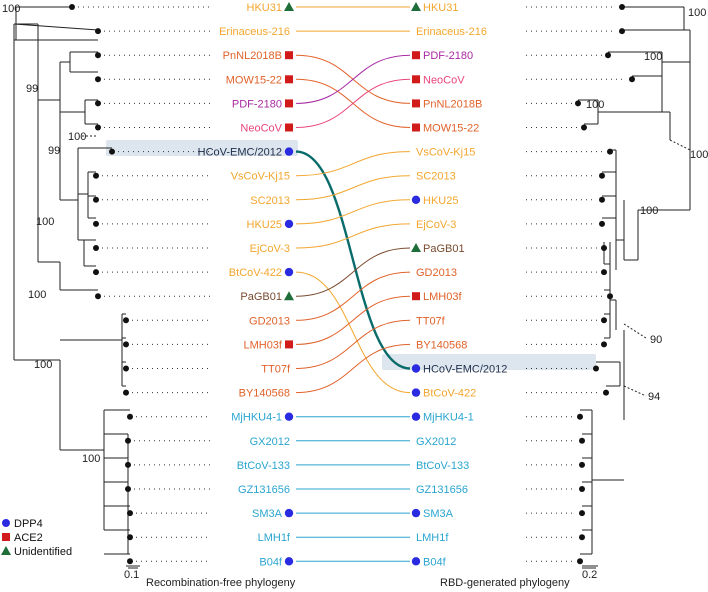  Describe the element at coordinates (51, 234) in the screenshot. I see `left-bootstrap-labels: 100 99 100 99 100 100 100 100` at that location.